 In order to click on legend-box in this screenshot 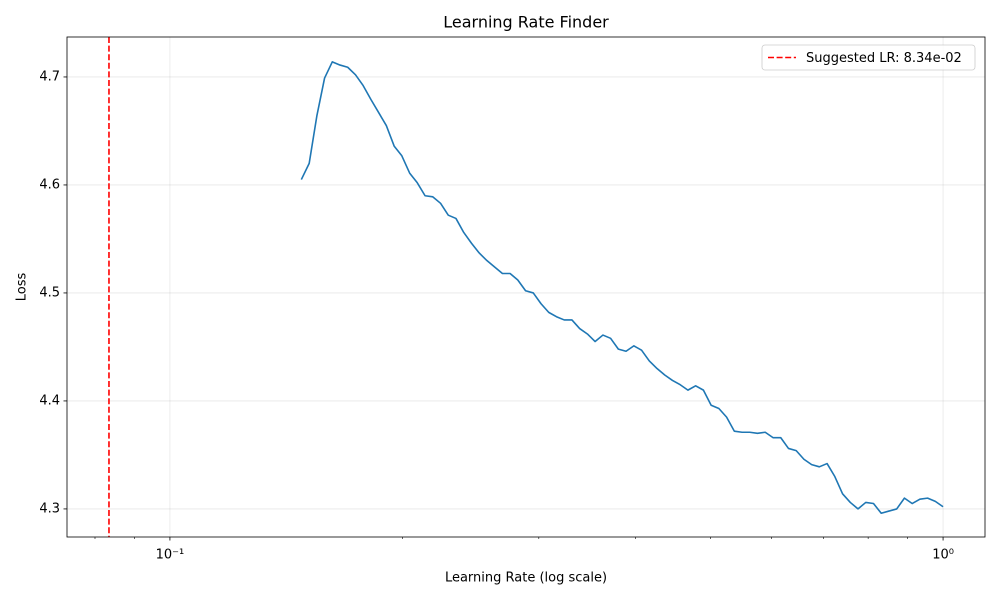, I will do `click(868, 57)`.